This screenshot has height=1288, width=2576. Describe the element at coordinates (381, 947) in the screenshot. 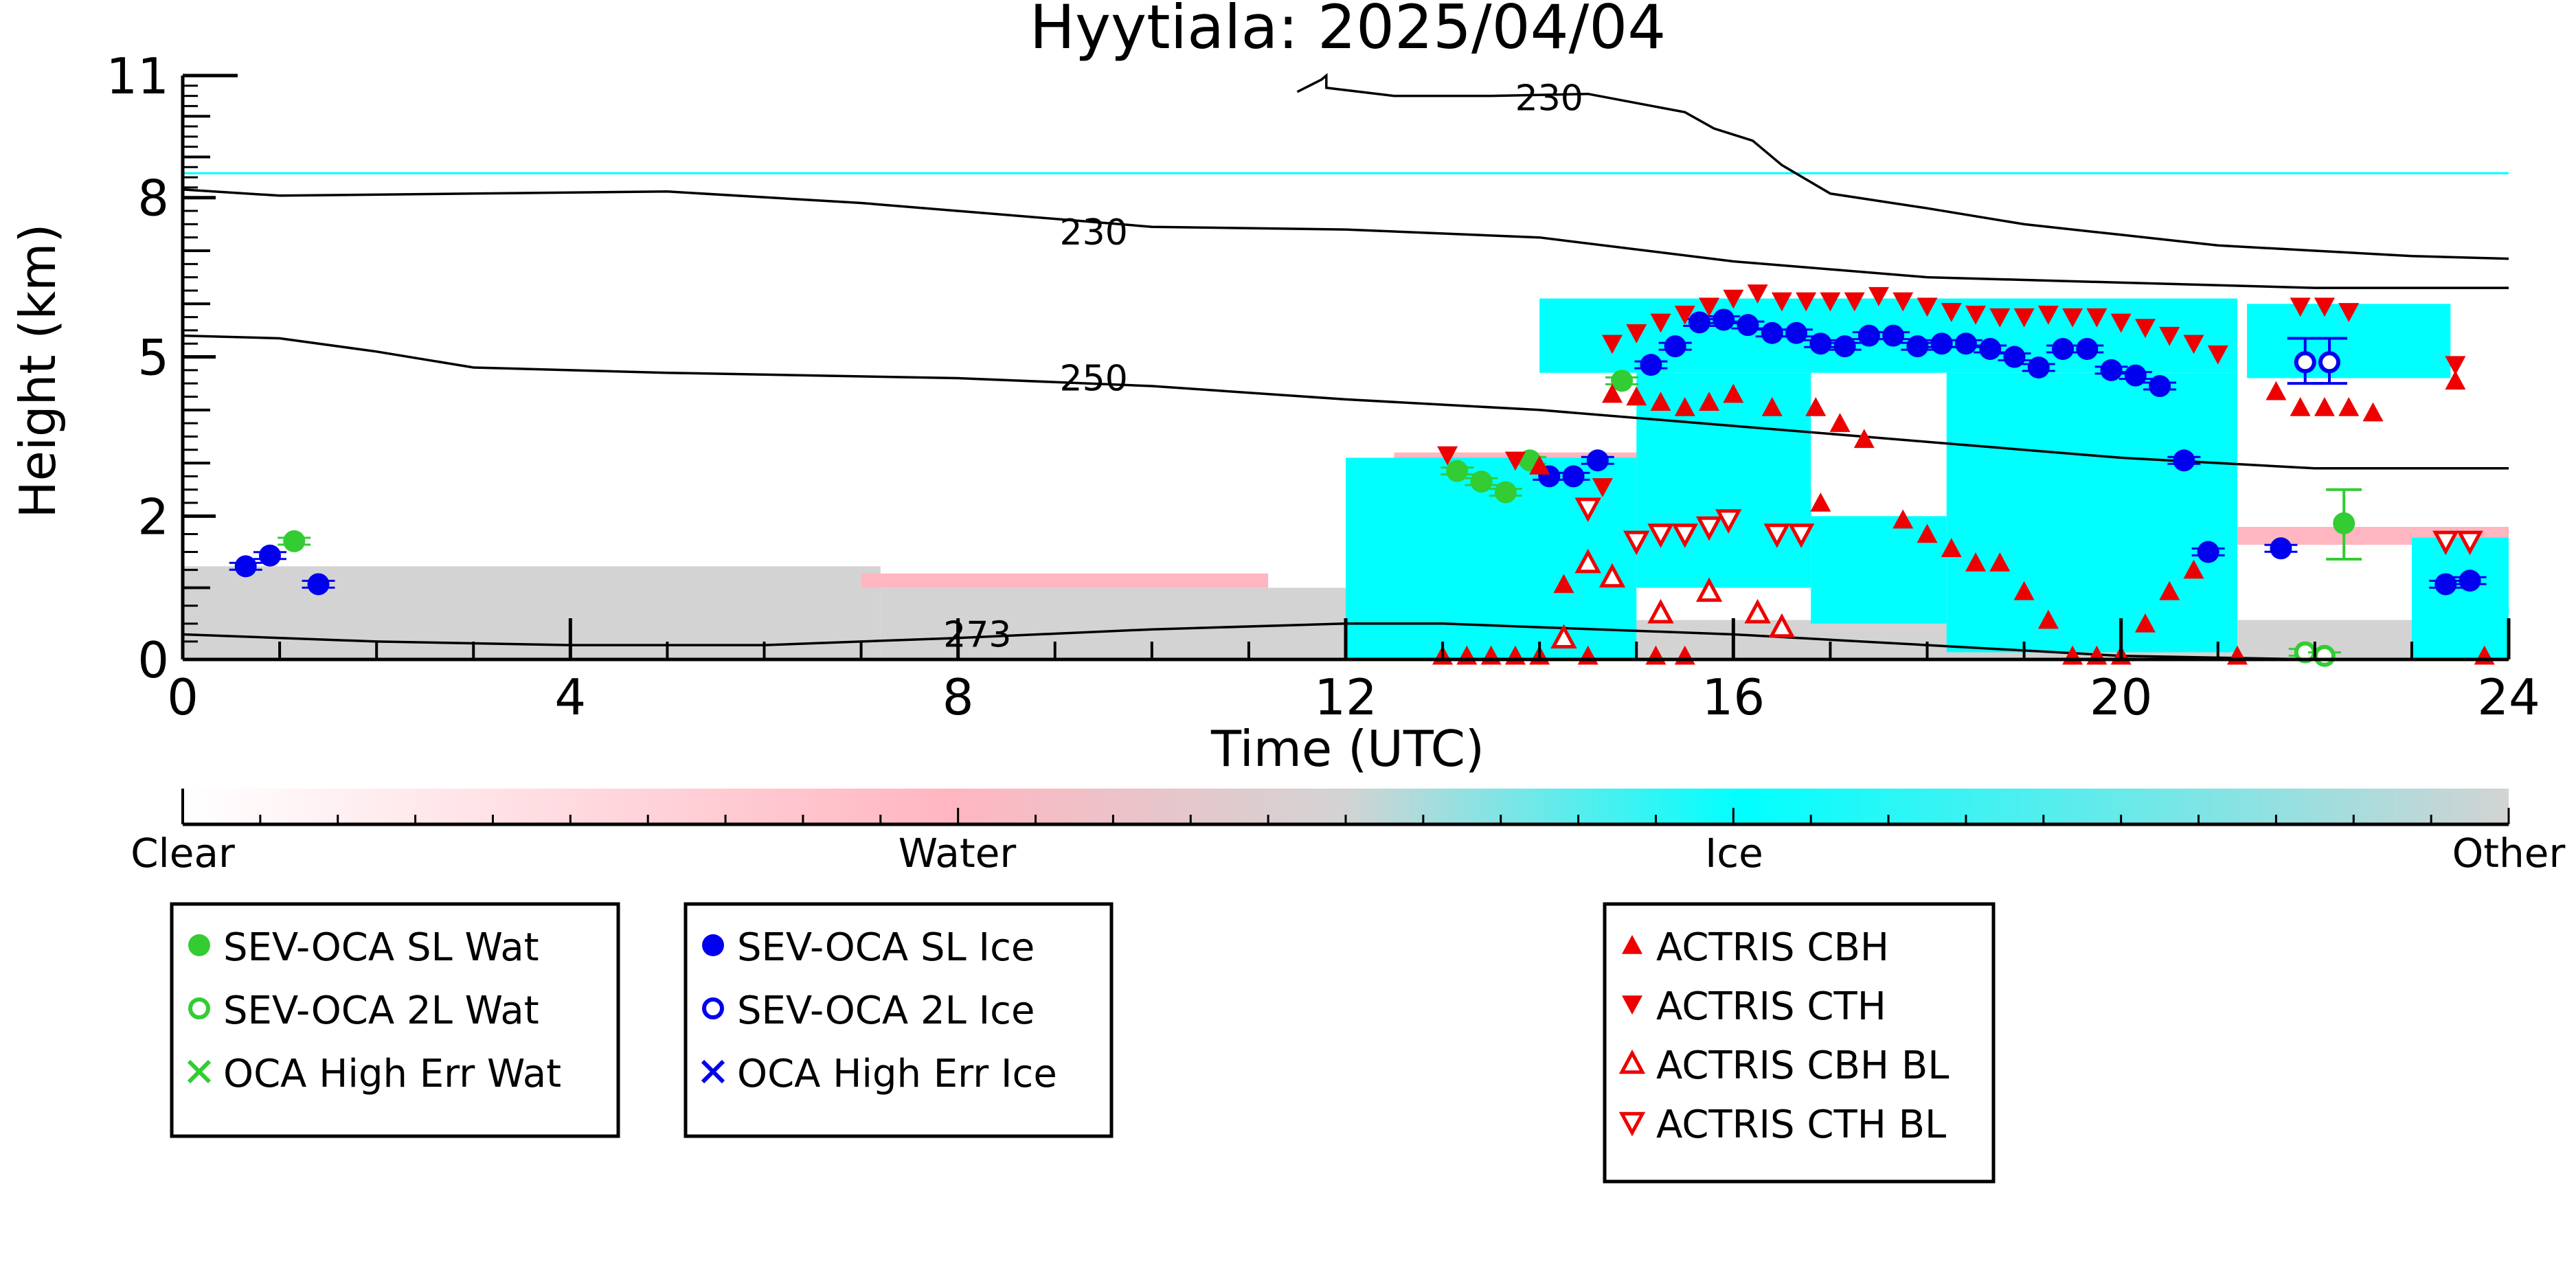

I see `legend-label: SEV-OCA SL Wat` at that location.